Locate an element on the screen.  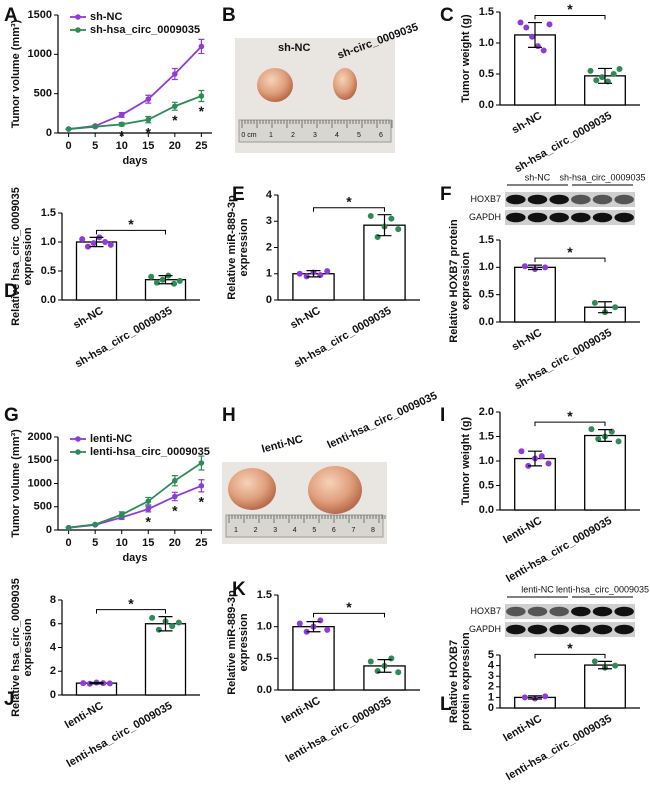
y-tick-label: 0.0 is located at coordinates (486, 322).